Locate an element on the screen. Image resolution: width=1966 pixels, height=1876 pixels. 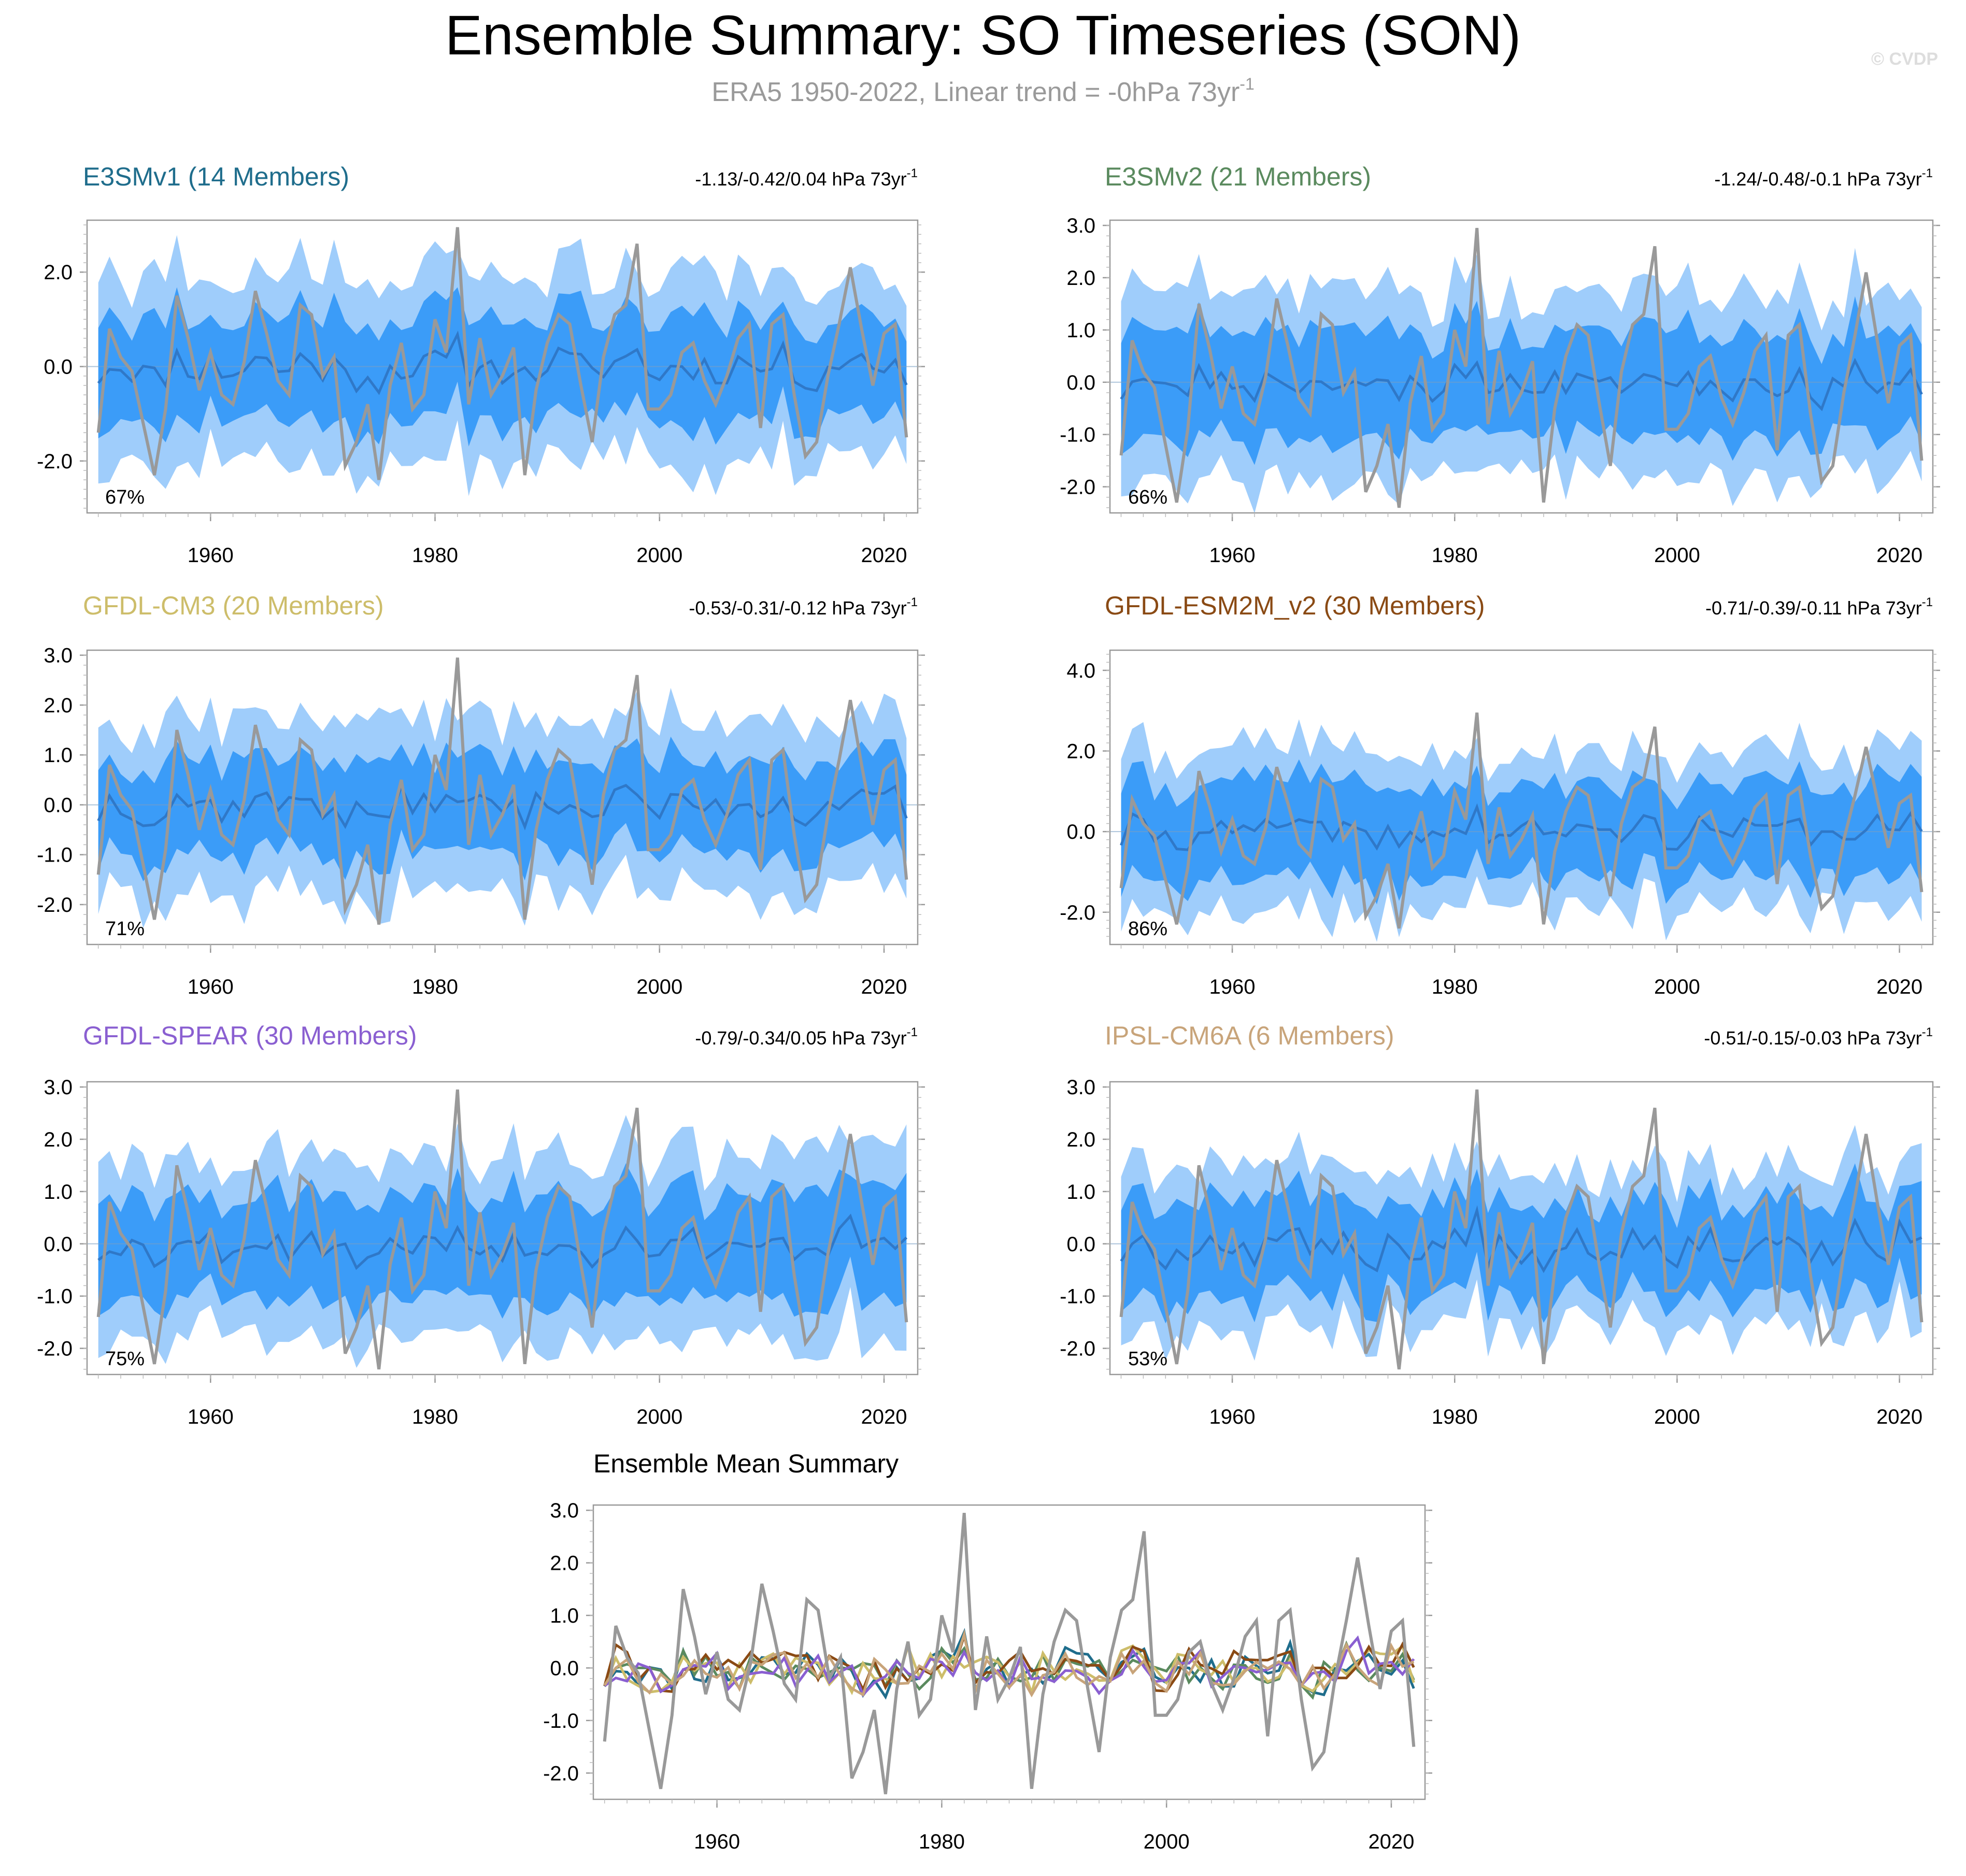
trend-label-text: -0.51/-0.15/-0.03 hPa 73yr is located at coordinates (1813, 1038).